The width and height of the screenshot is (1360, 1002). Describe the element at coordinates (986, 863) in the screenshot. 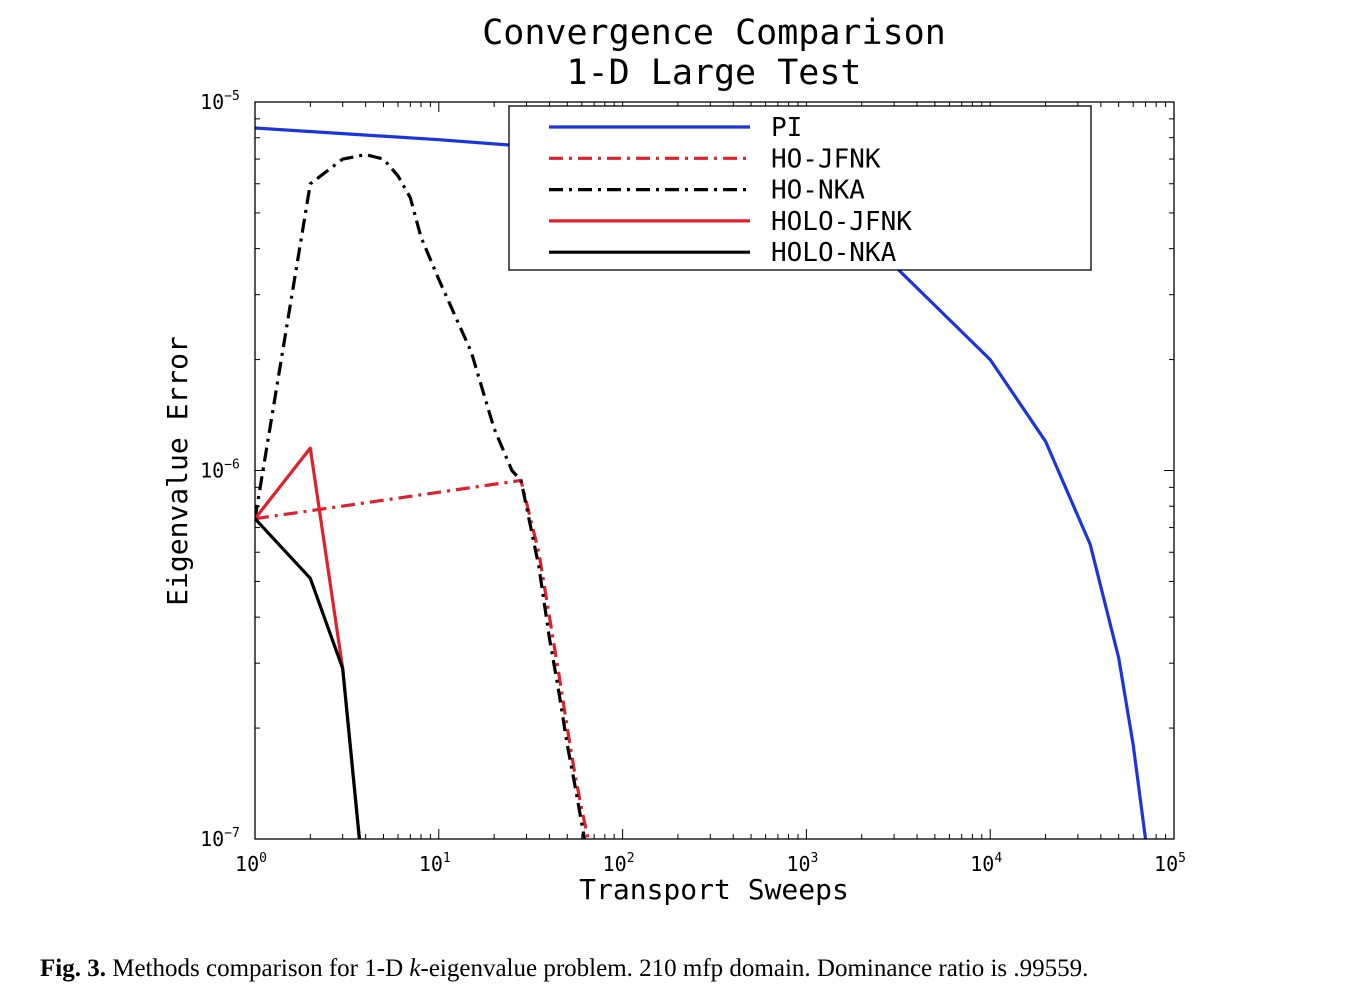

I see `x-tick-label: 10⁴` at that location.